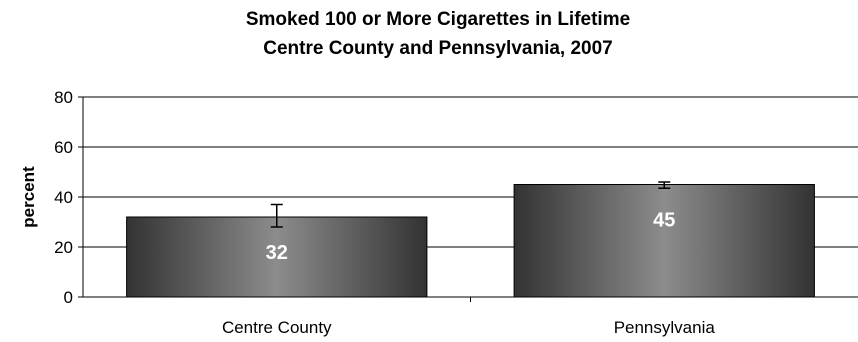  I want to click on y-axis-label: percent, so click(28, 197).